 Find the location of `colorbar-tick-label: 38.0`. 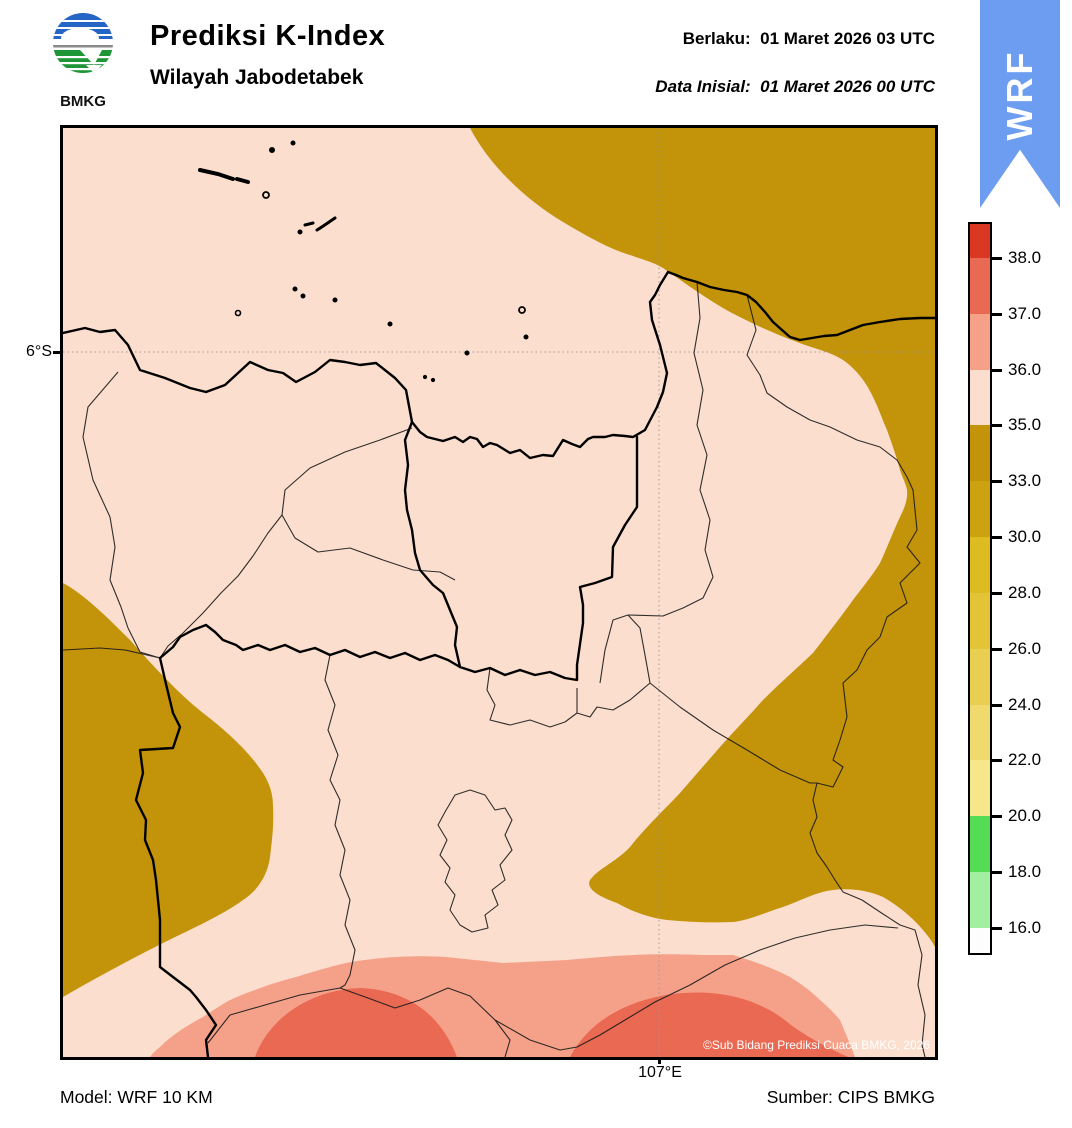

colorbar-tick-label: 38.0 is located at coordinates (1025, 257).